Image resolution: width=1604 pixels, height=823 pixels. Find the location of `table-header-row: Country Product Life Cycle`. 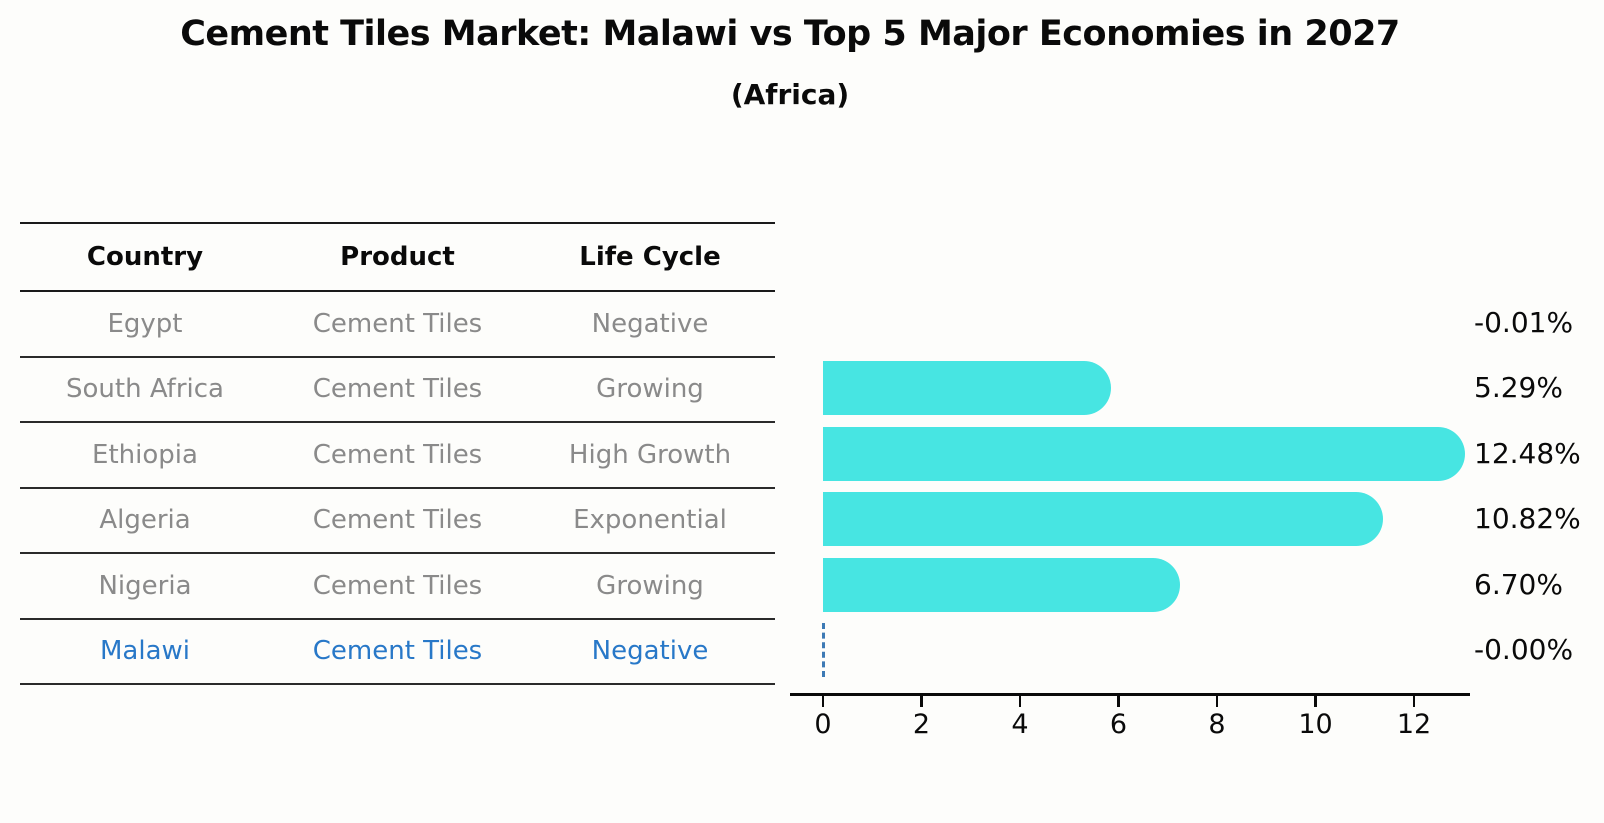

table-header-row: Country Product Life Cycle is located at coordinates (397, 258).